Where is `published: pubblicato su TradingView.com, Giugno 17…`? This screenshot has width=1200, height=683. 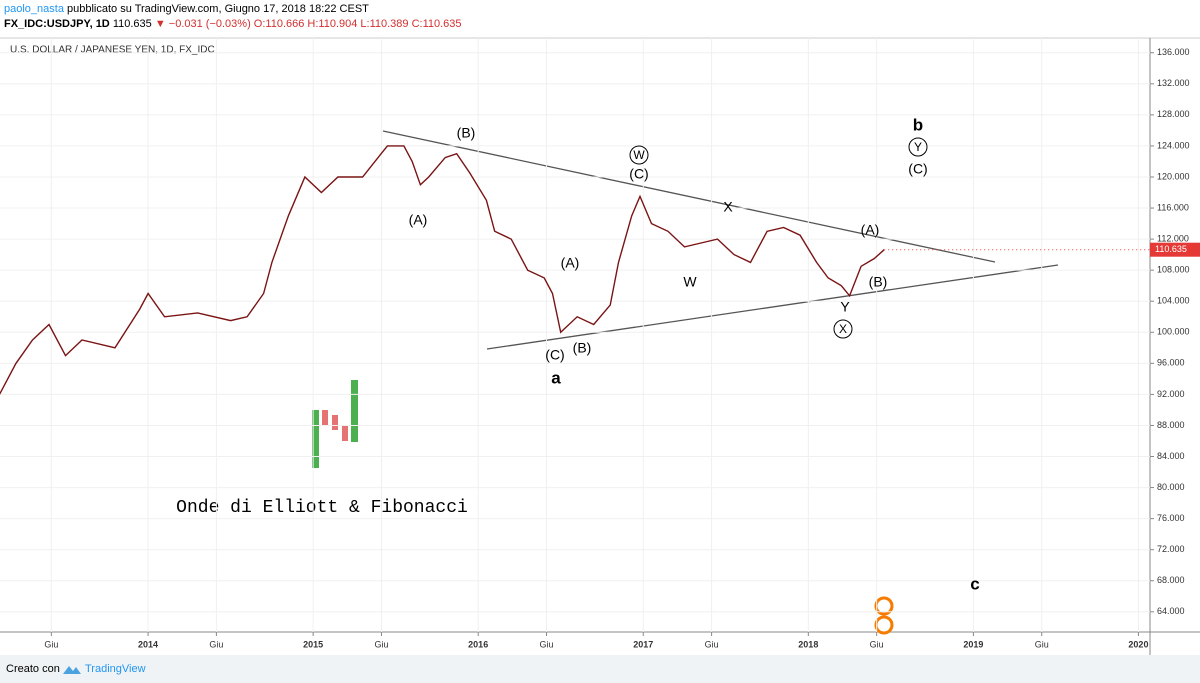 published: pubblicato su TradingView.com, Giugno 17… is located at coordinates (218, 9).